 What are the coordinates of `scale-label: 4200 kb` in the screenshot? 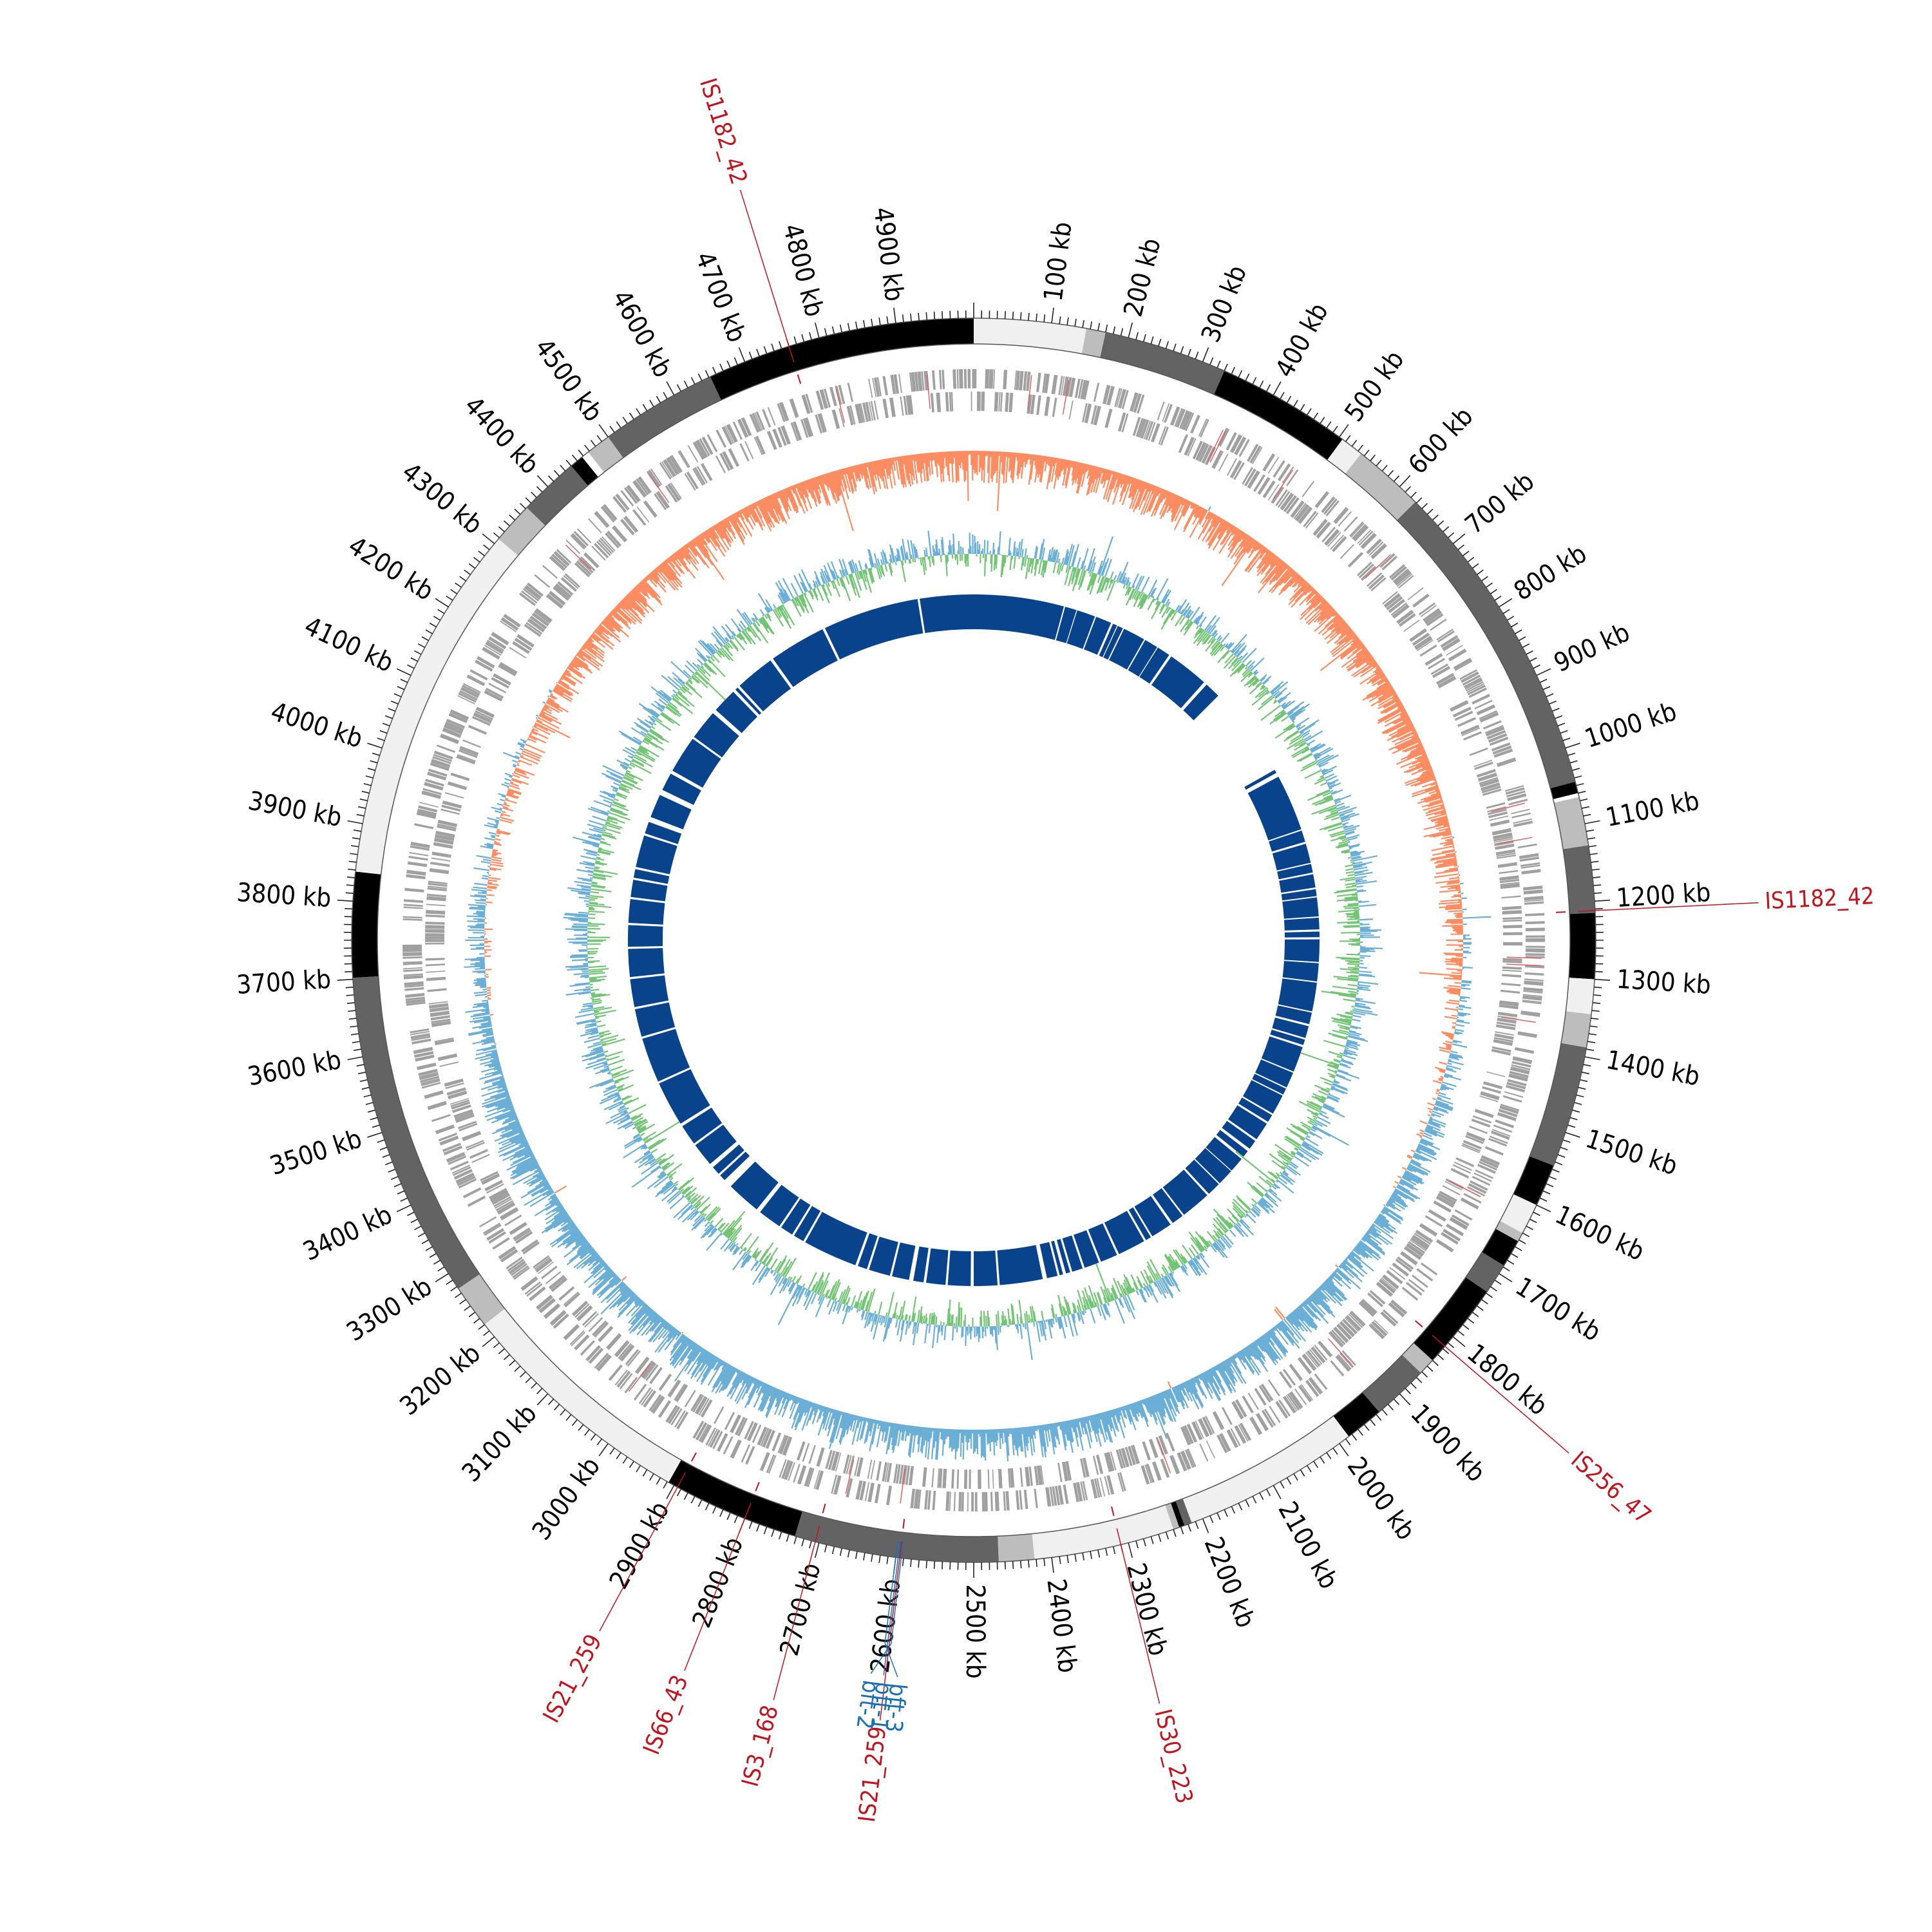 It's located at (391, 569).